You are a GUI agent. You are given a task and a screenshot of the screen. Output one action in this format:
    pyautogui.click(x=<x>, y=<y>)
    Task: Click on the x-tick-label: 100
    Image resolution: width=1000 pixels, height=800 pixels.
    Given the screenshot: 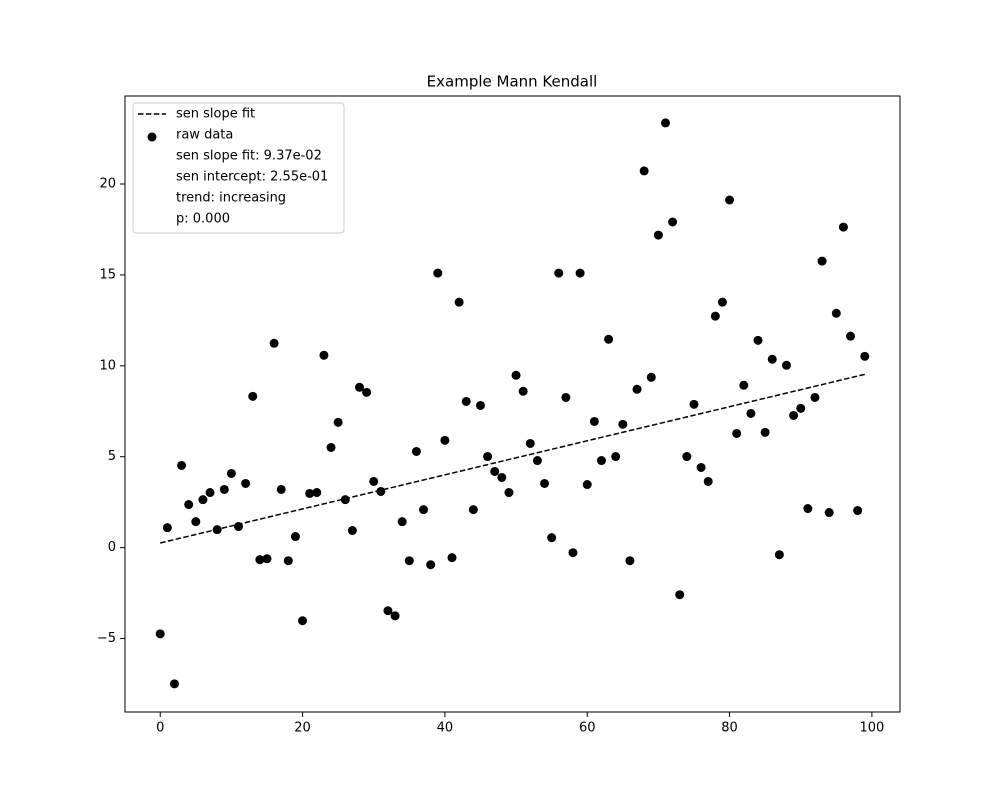 What is the action you would take?
    pyautogui.click(x=871, y=728)
    